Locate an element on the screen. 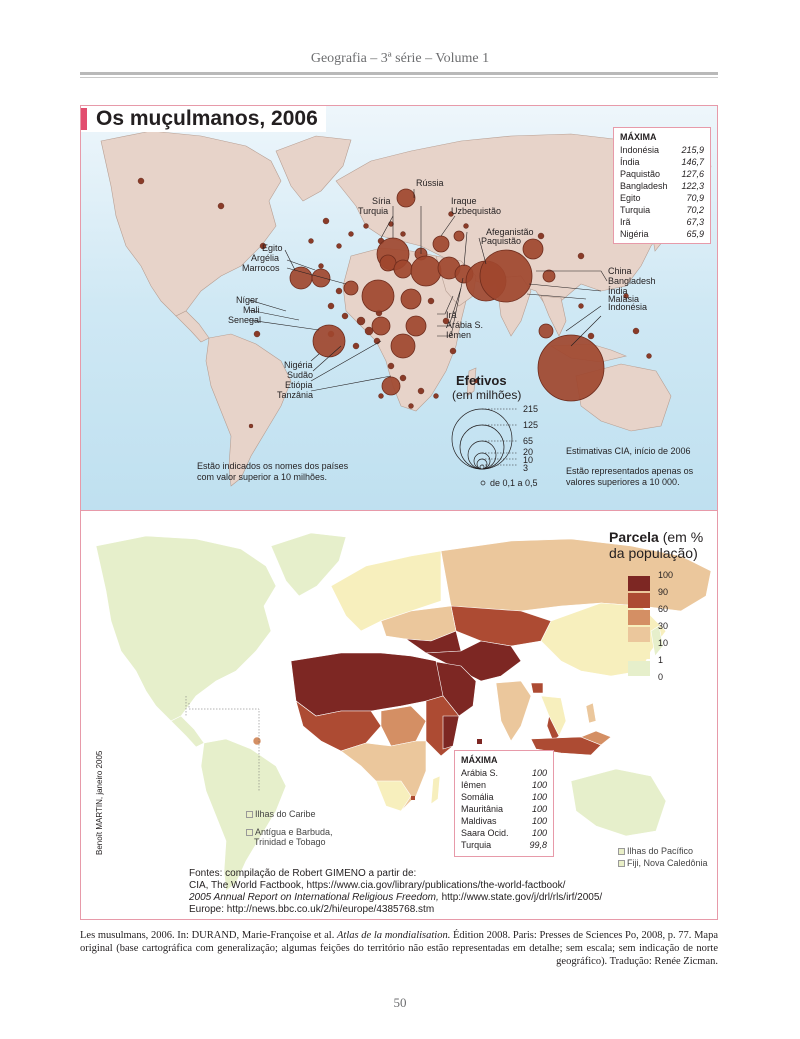 This screenshot has height=1039, width=800. maxima-row: Bangladesh 122,3 is located at coordinates (662, 186).